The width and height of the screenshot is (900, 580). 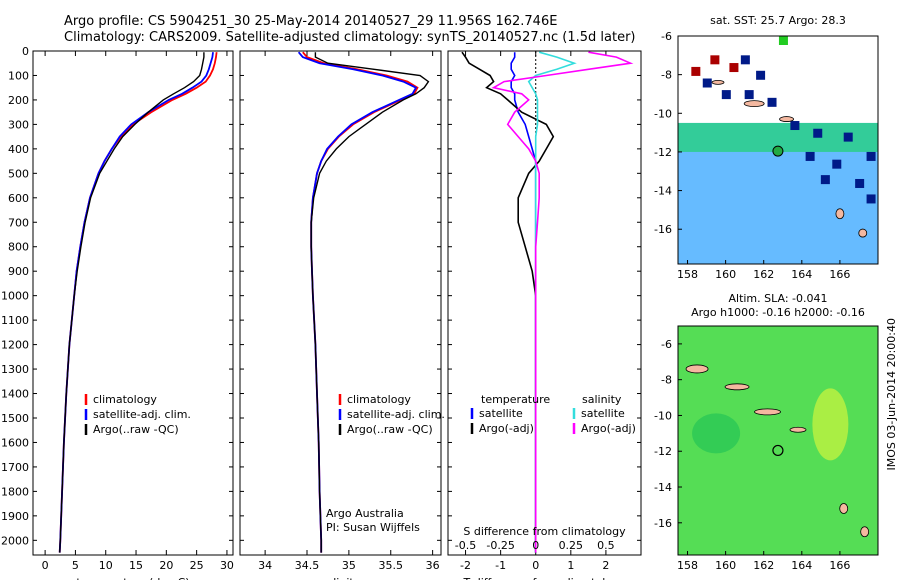 What do you see at coordinates (15, 296) in the screenshot?
I see `temperature-ytick-label: 1000` at bounding box center [15, 296].